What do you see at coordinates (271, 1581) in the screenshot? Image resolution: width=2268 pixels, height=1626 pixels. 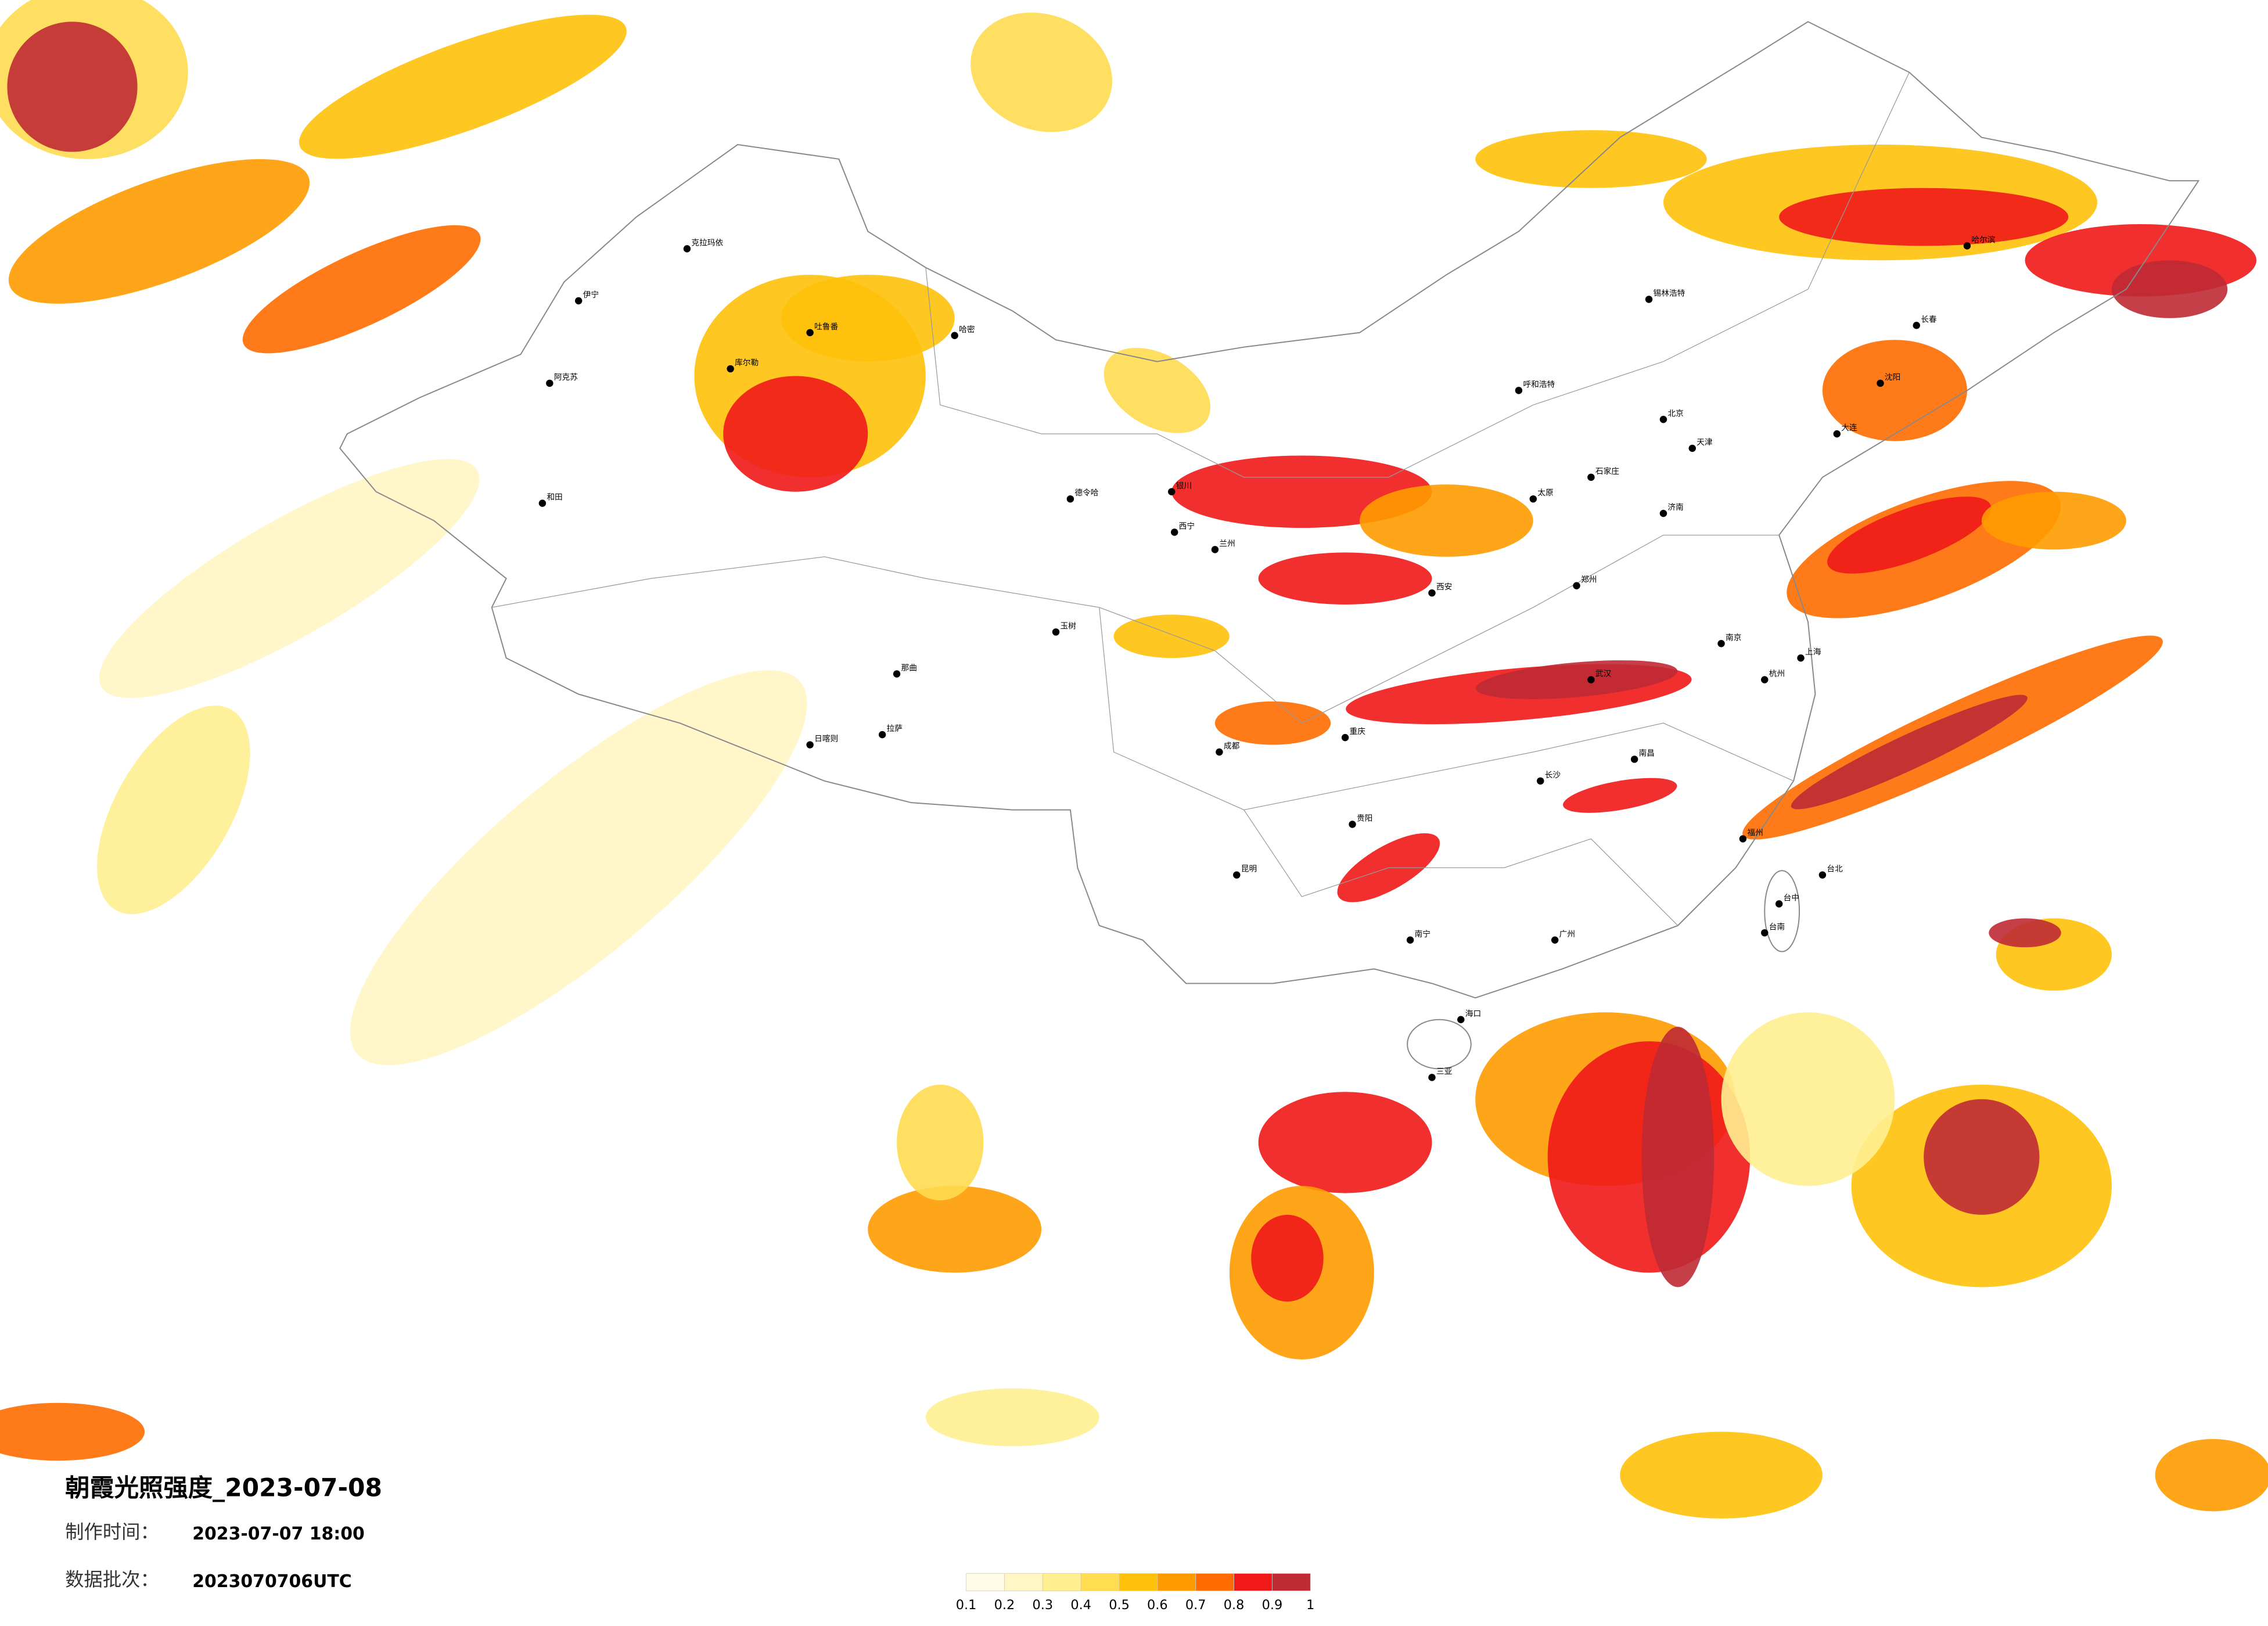 I see `batch-value: 2023070706UTC` at bounding box center [271, 1581].